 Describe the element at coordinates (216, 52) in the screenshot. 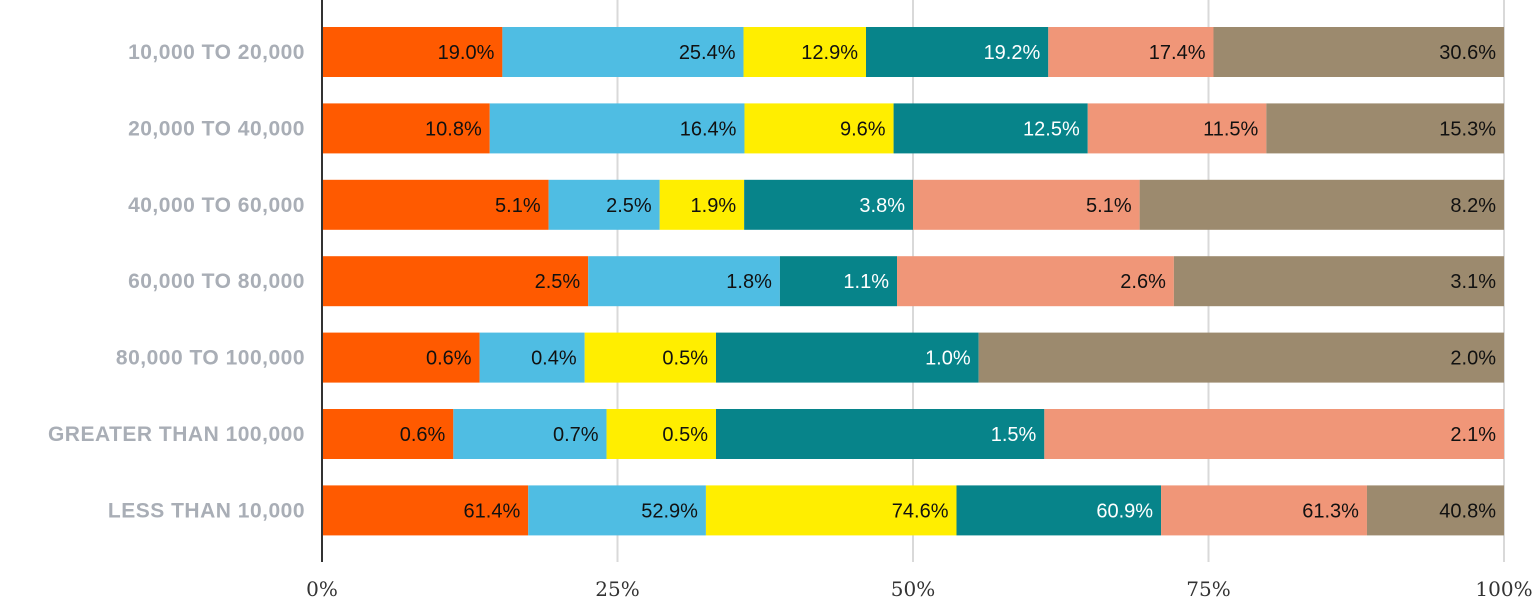

I see `category-label: 10,000 TO 20,000` at that location.